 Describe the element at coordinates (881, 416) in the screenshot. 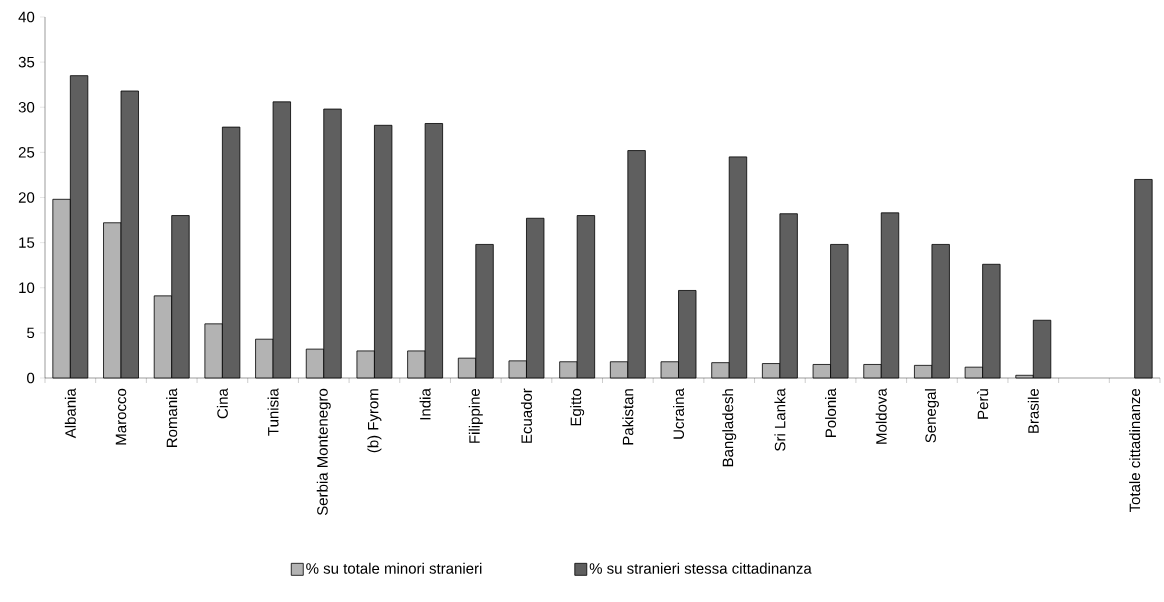

I see `x-tick-label: Moldova` at that location.